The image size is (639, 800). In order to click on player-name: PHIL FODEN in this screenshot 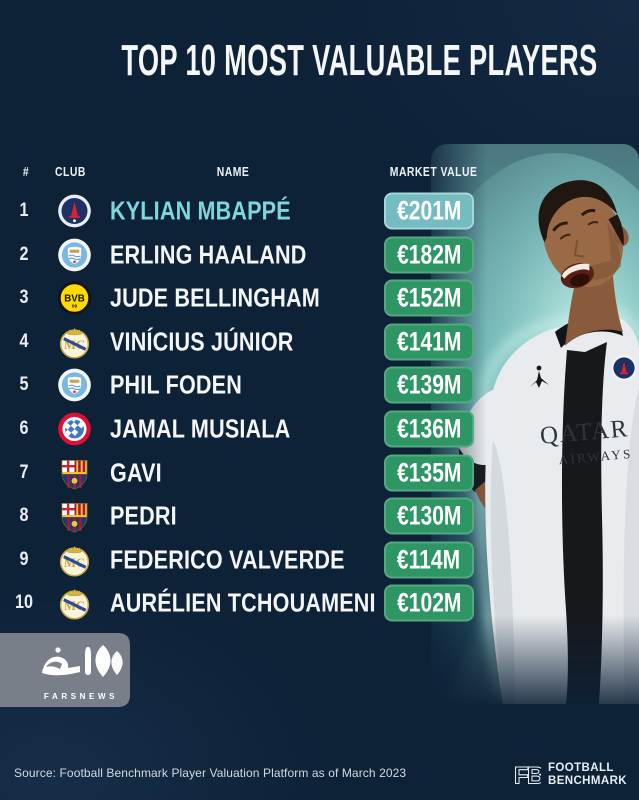, I will do `click(176, 384)`.